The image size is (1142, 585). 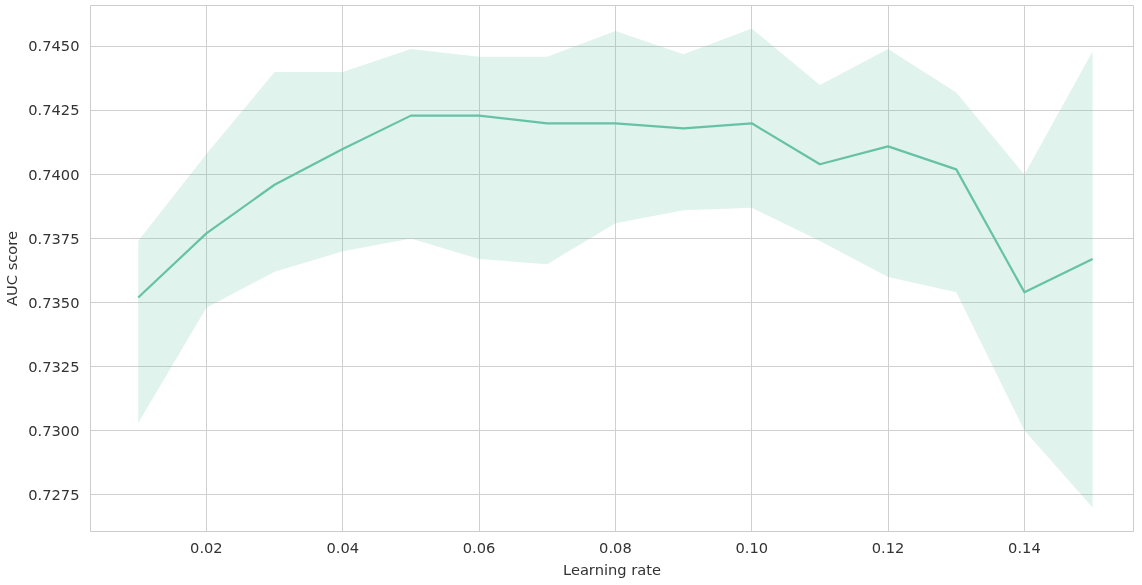 What do you see at coordinates (54, 174) in the screenshot?
I see `y-tick-label: 0.7400` at bounding box center [54, 174].